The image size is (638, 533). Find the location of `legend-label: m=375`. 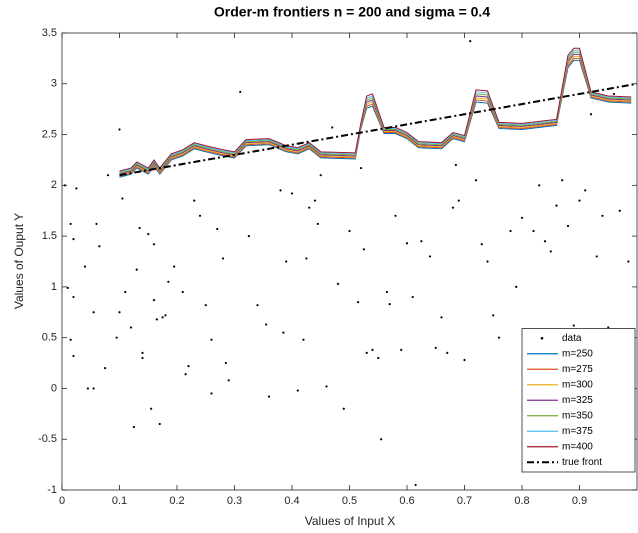

legend-label: m=375 is located at coordinates (577, 431).